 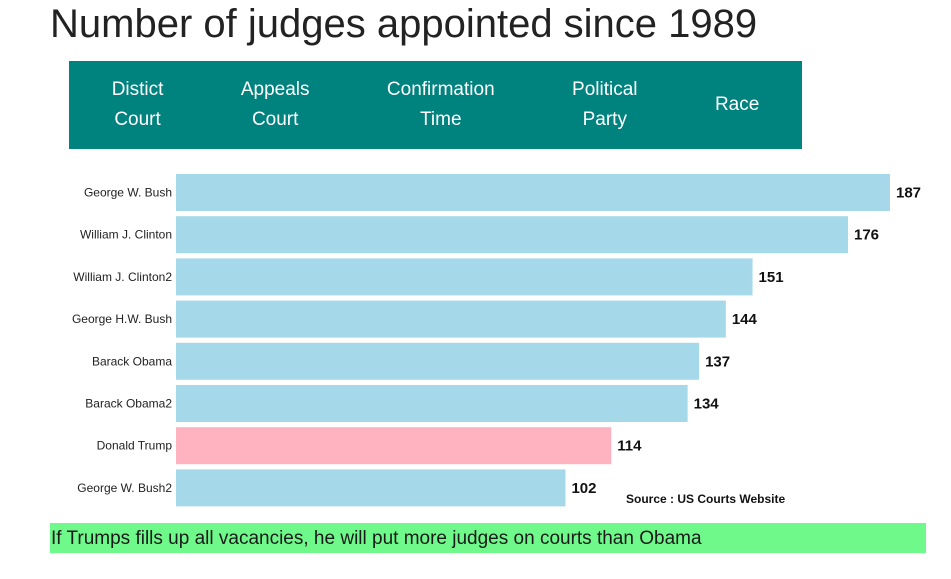 What do you see at coordinates (124, 488) in the screenshot?
I see `category-label: George W. Bush2` at bounding box center [124, 488].